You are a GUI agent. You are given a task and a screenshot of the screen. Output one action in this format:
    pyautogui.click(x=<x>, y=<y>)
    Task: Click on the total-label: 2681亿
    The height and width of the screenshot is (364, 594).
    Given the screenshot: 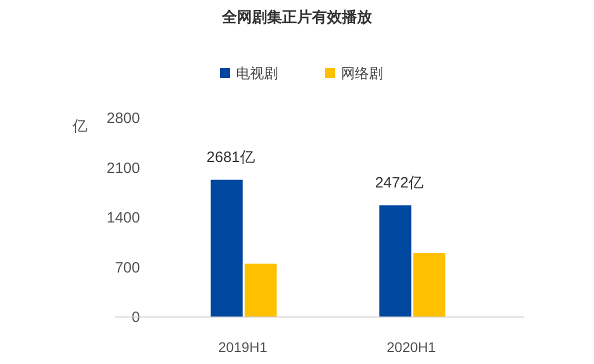 What is the action you would take?
    pyautogui.click(x=230, y=157)
    